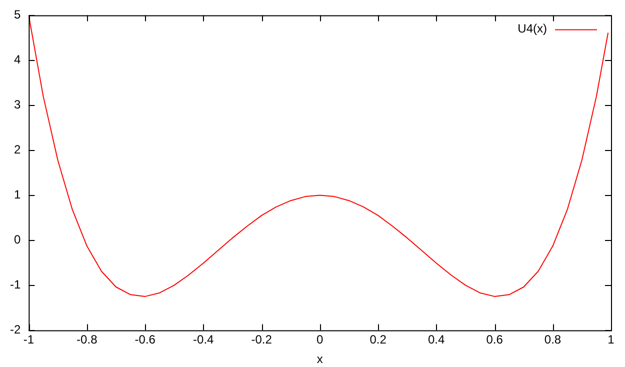 This screenshot has height=367, width=625. Describe the element at coordinates (28, 339) in the screenshot. I see `x-tick-label: -1` at that location.